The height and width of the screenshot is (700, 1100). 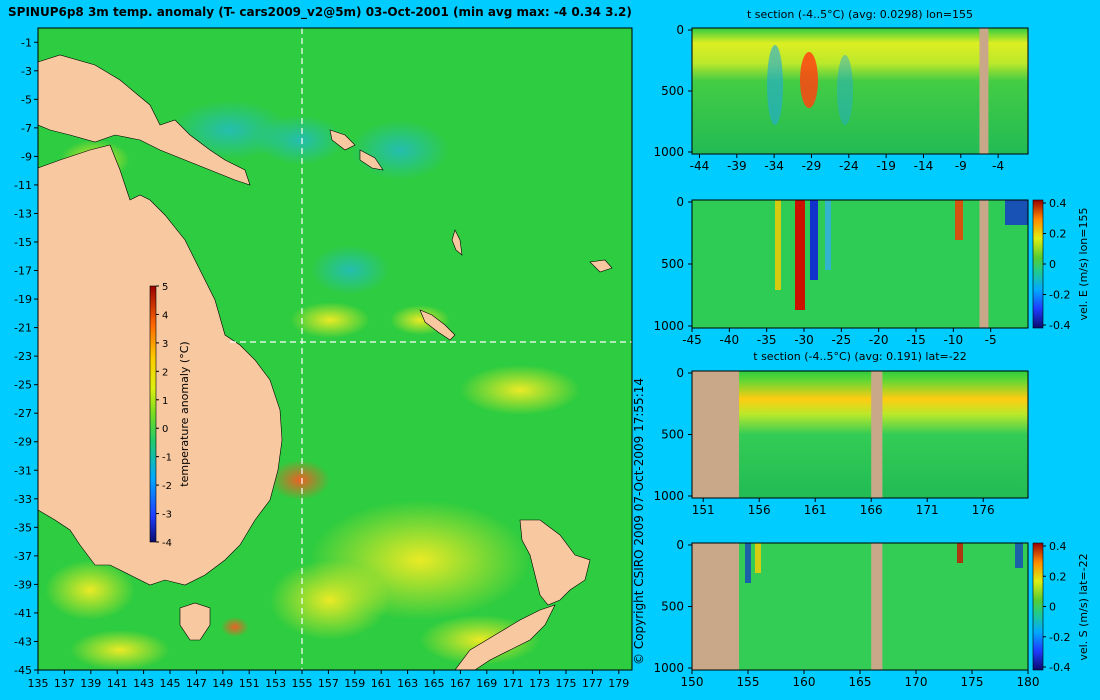 I want to click on temp-lon-land, so click(x=984, y=91).